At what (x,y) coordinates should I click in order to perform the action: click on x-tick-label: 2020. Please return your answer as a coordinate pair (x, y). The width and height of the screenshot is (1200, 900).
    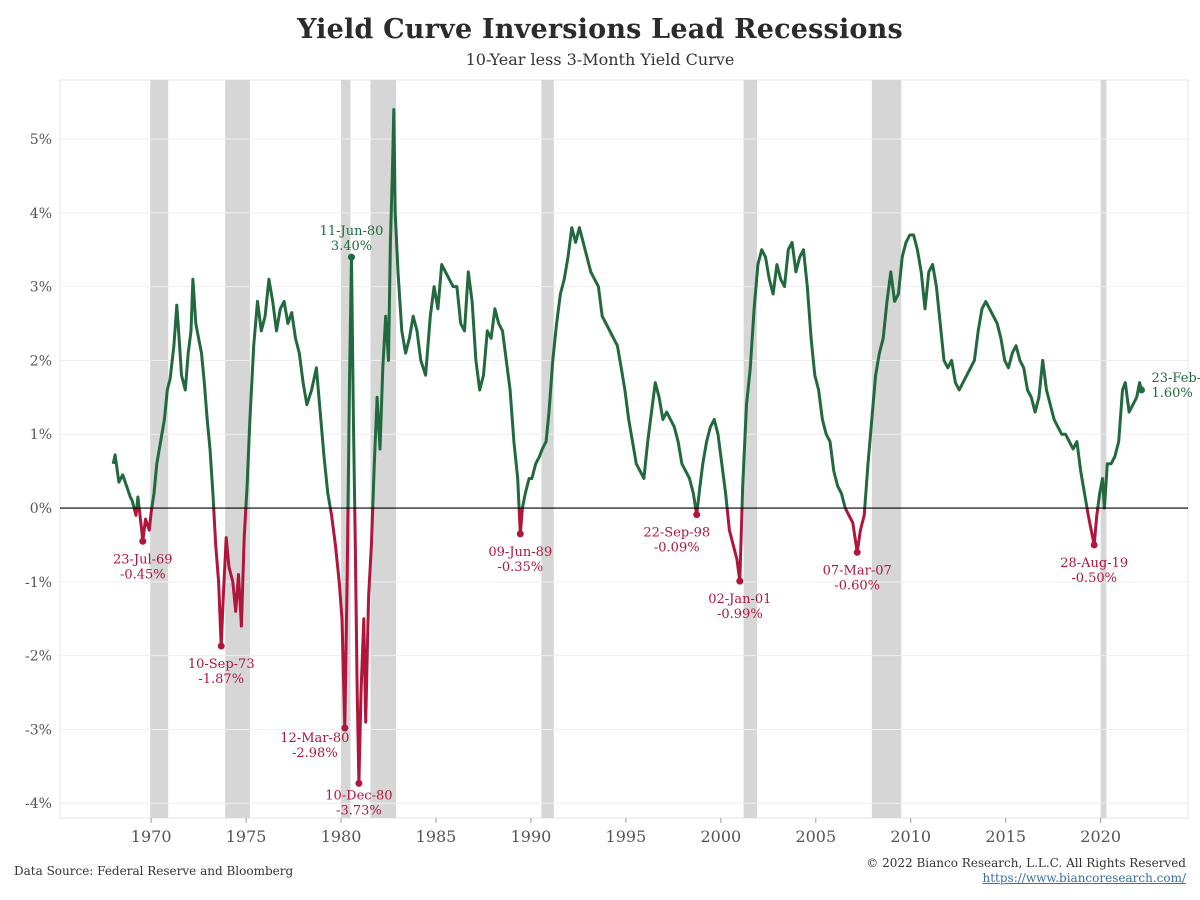
    Looking at the image, I should click on (1100, 836).